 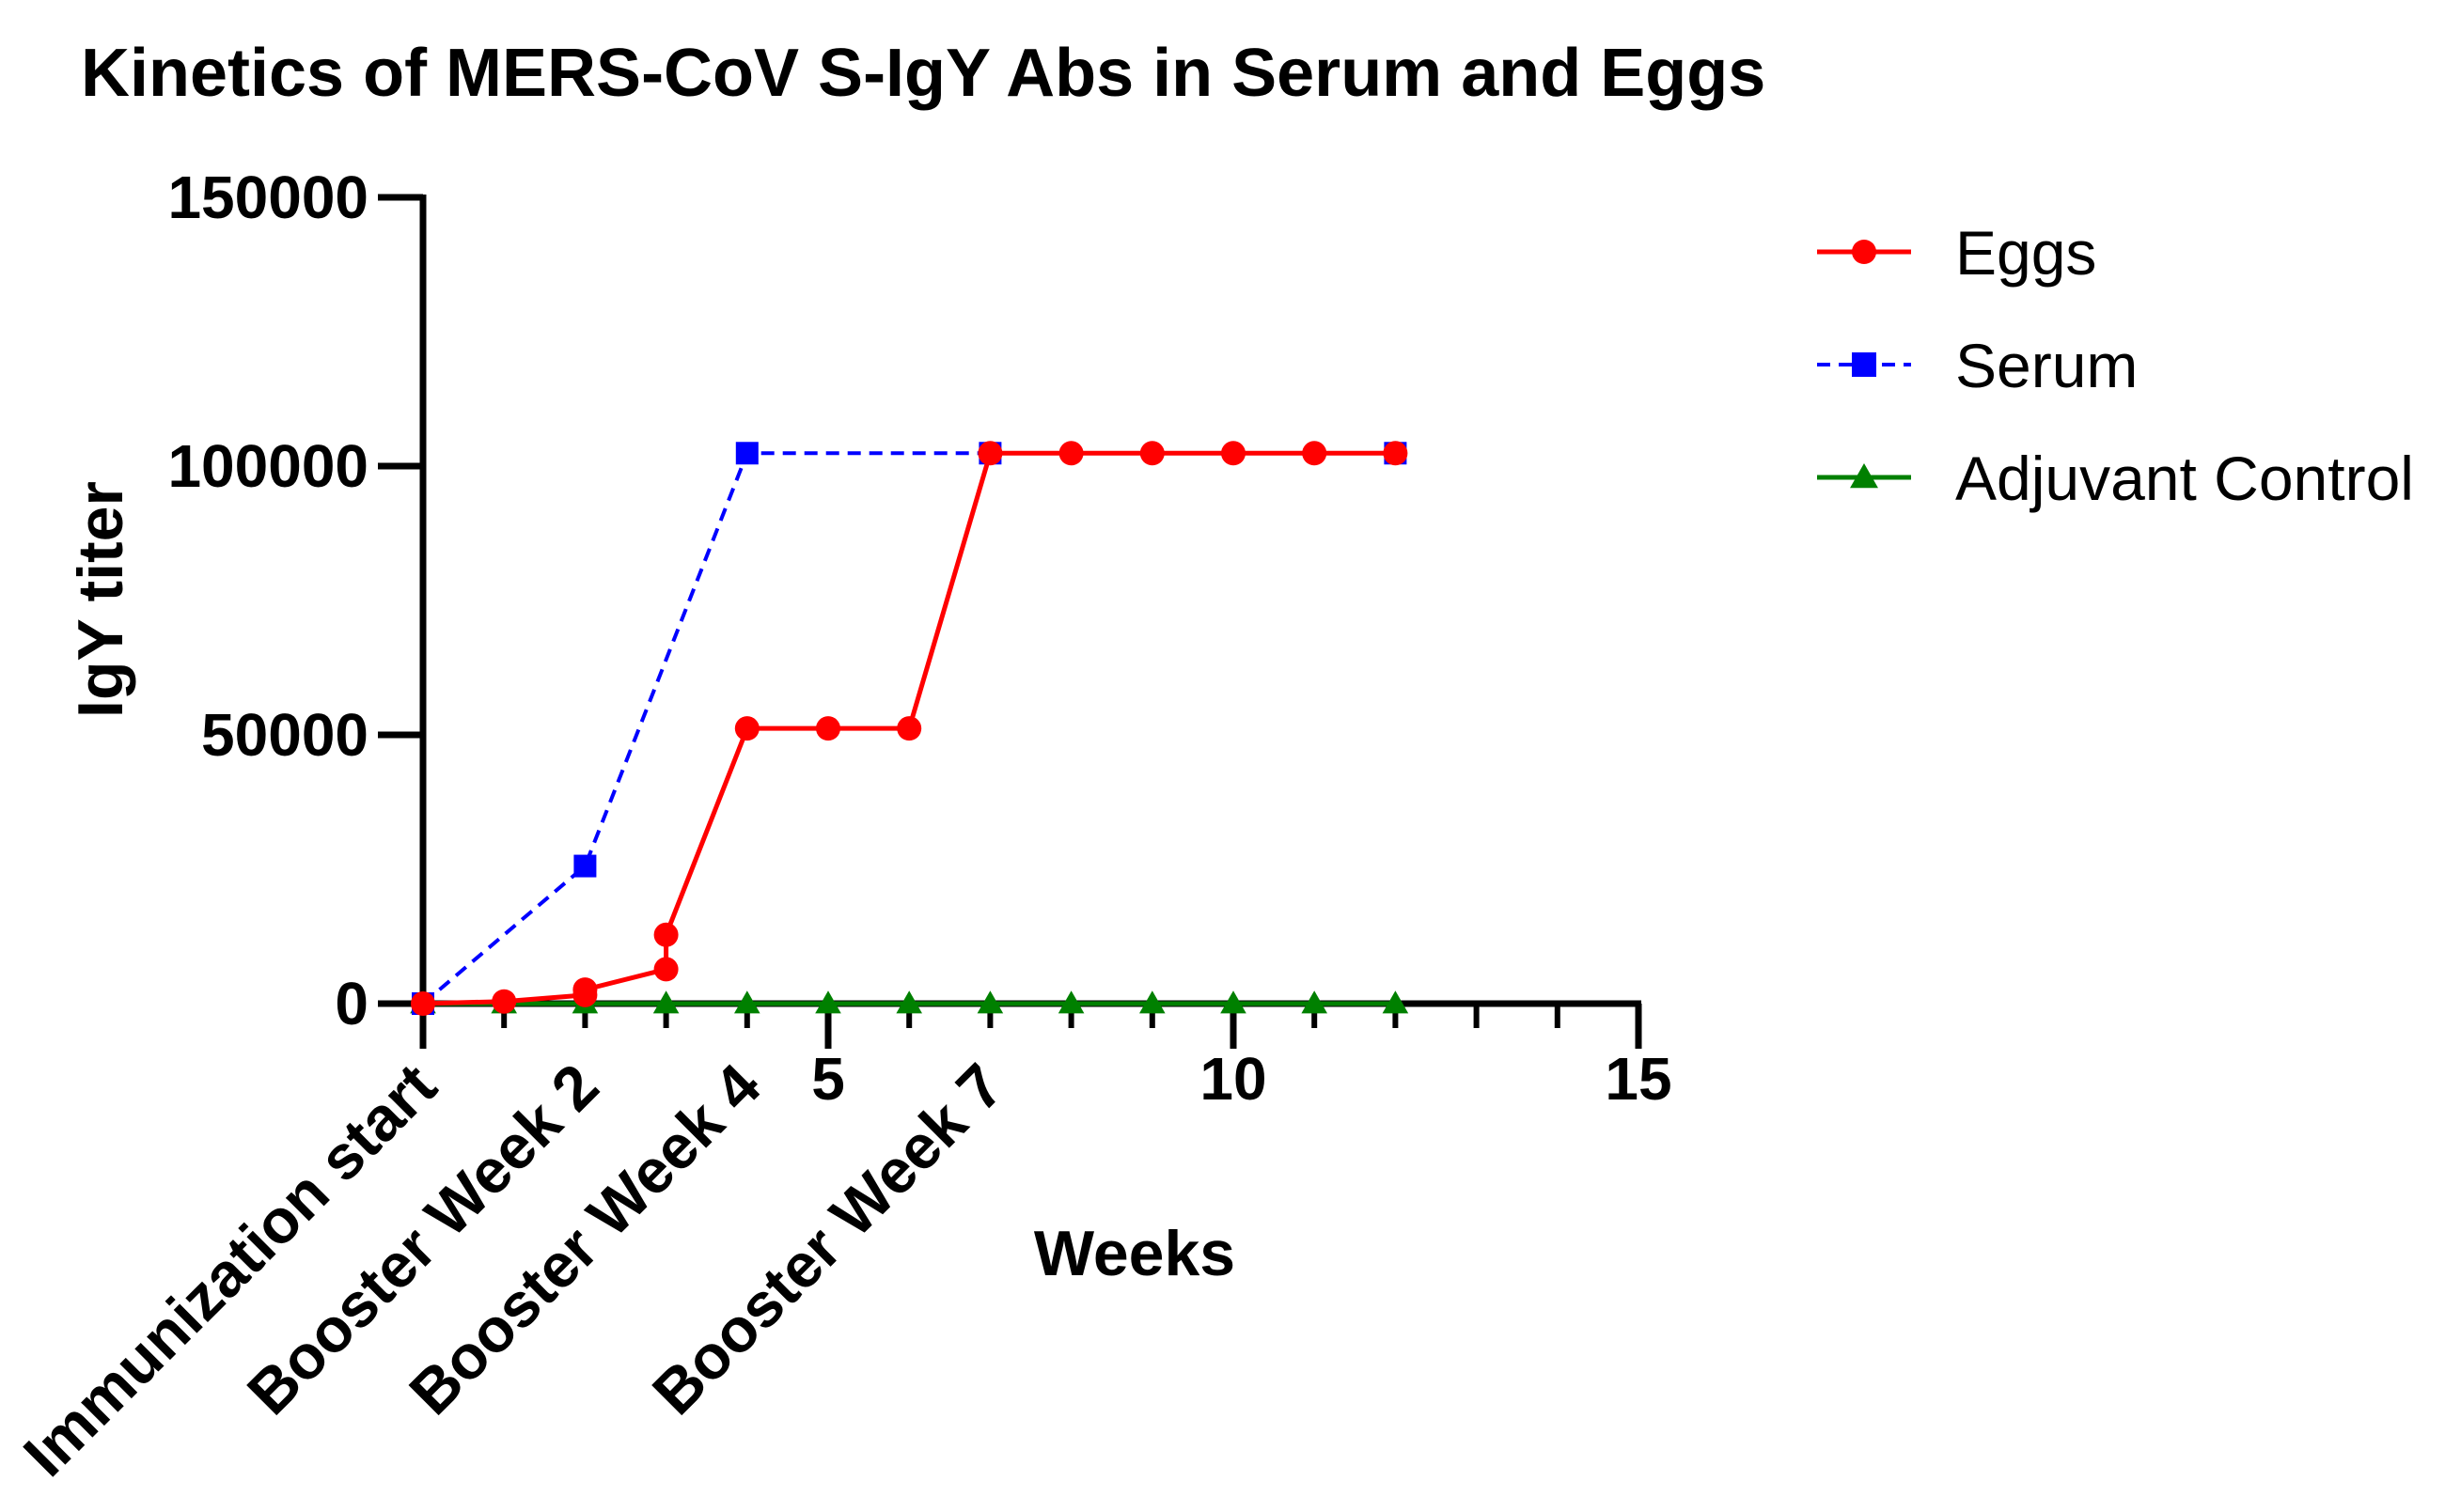 I want to click on x-tick-label-2: 15, so click(x=1638, y=1079).